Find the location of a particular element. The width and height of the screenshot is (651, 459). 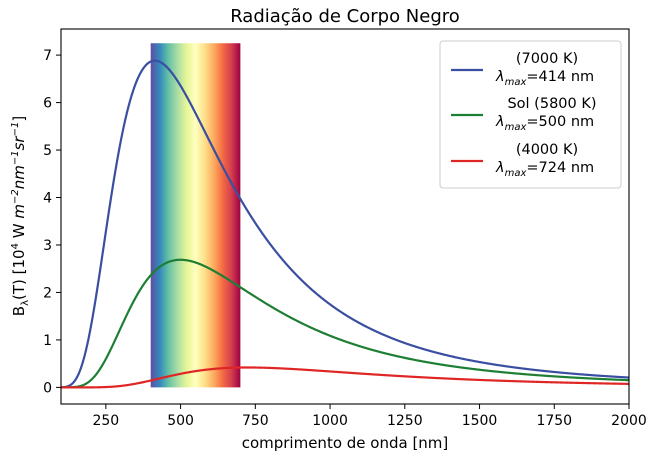

x-tick-label: 1250 is located at coordinates (405, 421).